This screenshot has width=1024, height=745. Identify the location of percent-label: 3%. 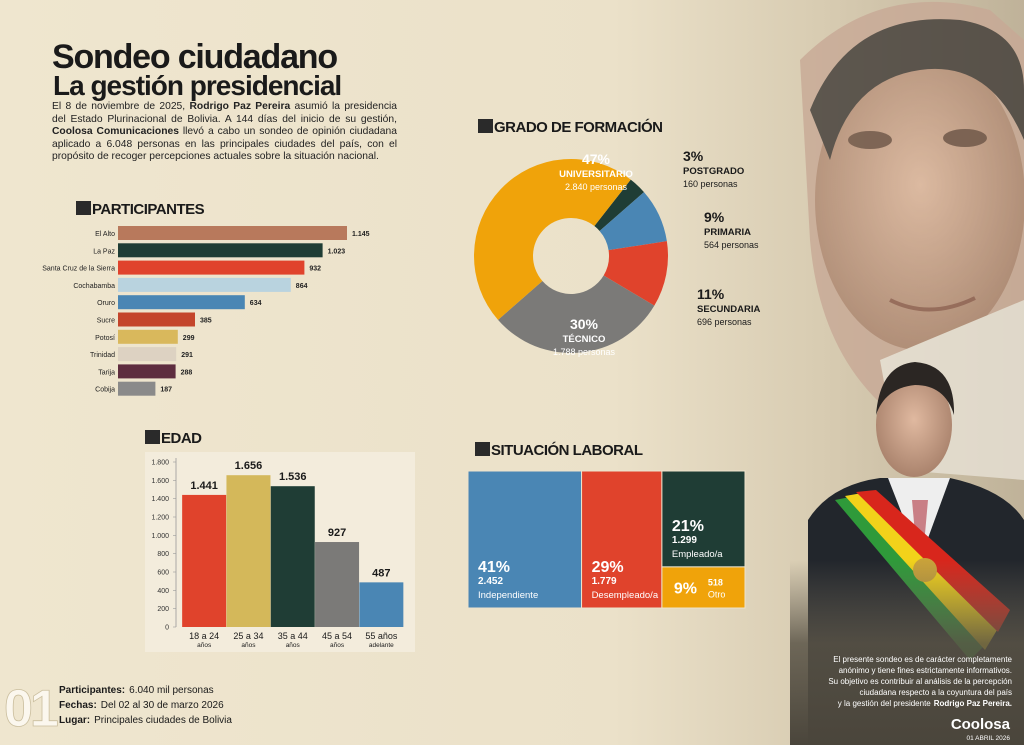
(693, 156).